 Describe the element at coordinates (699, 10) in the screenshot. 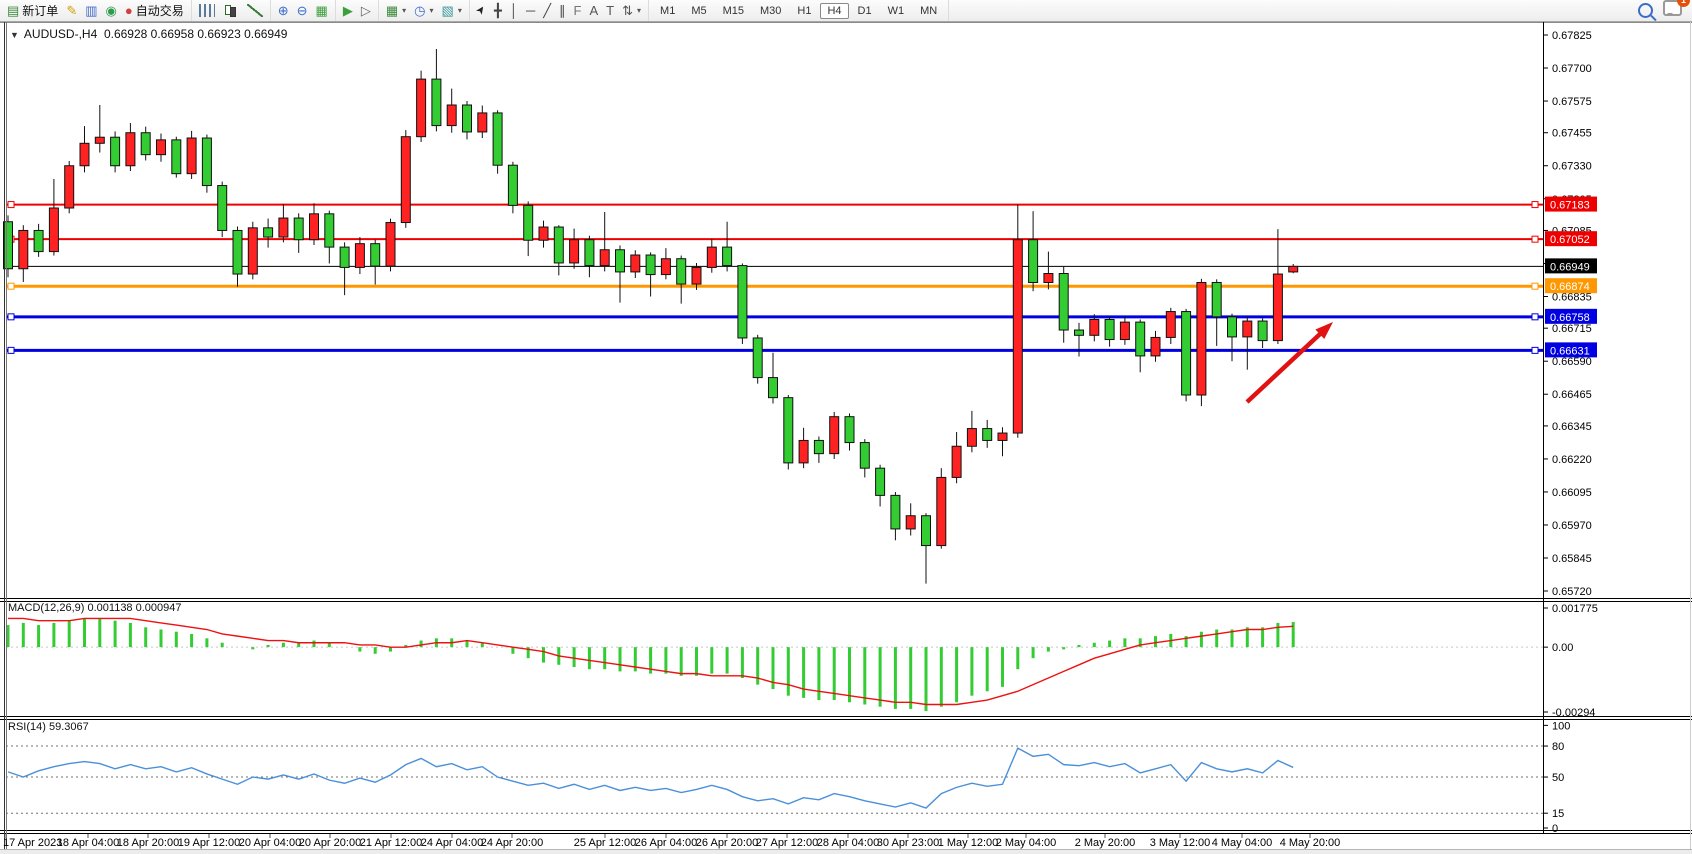

I see `timeframe-M5: M5` at that location.